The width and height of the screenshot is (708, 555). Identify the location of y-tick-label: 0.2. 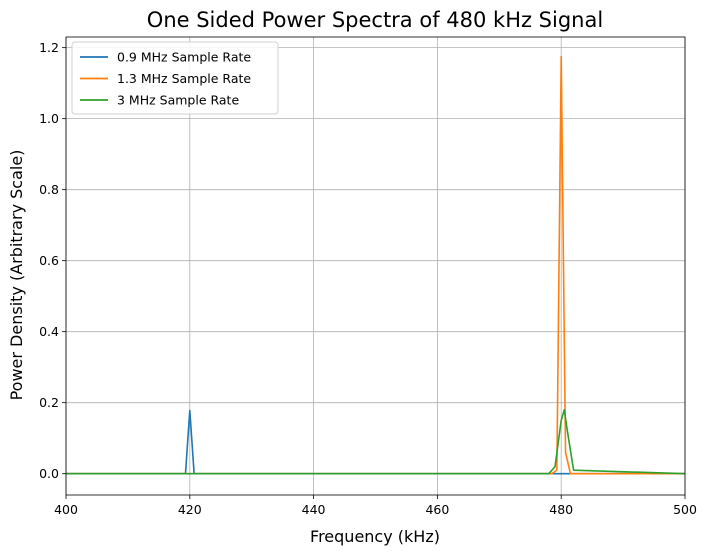
(49, 402).